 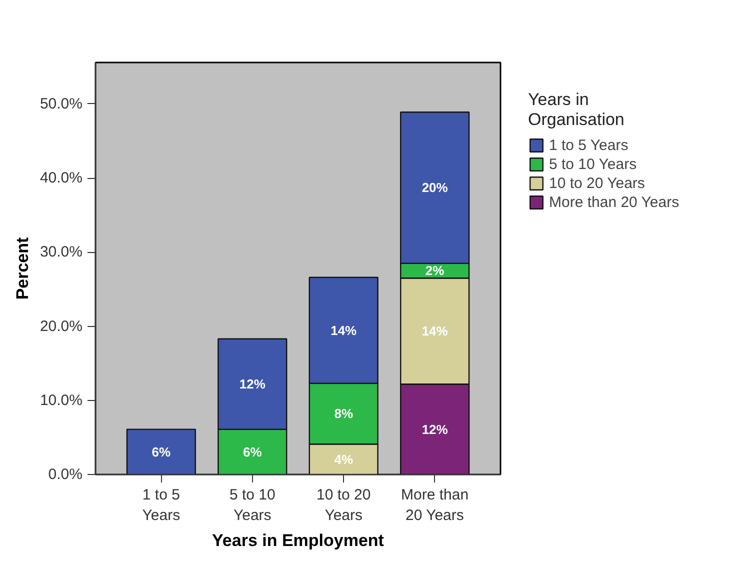 I want to click on data-label: 20%, so click(x=435, y=188).